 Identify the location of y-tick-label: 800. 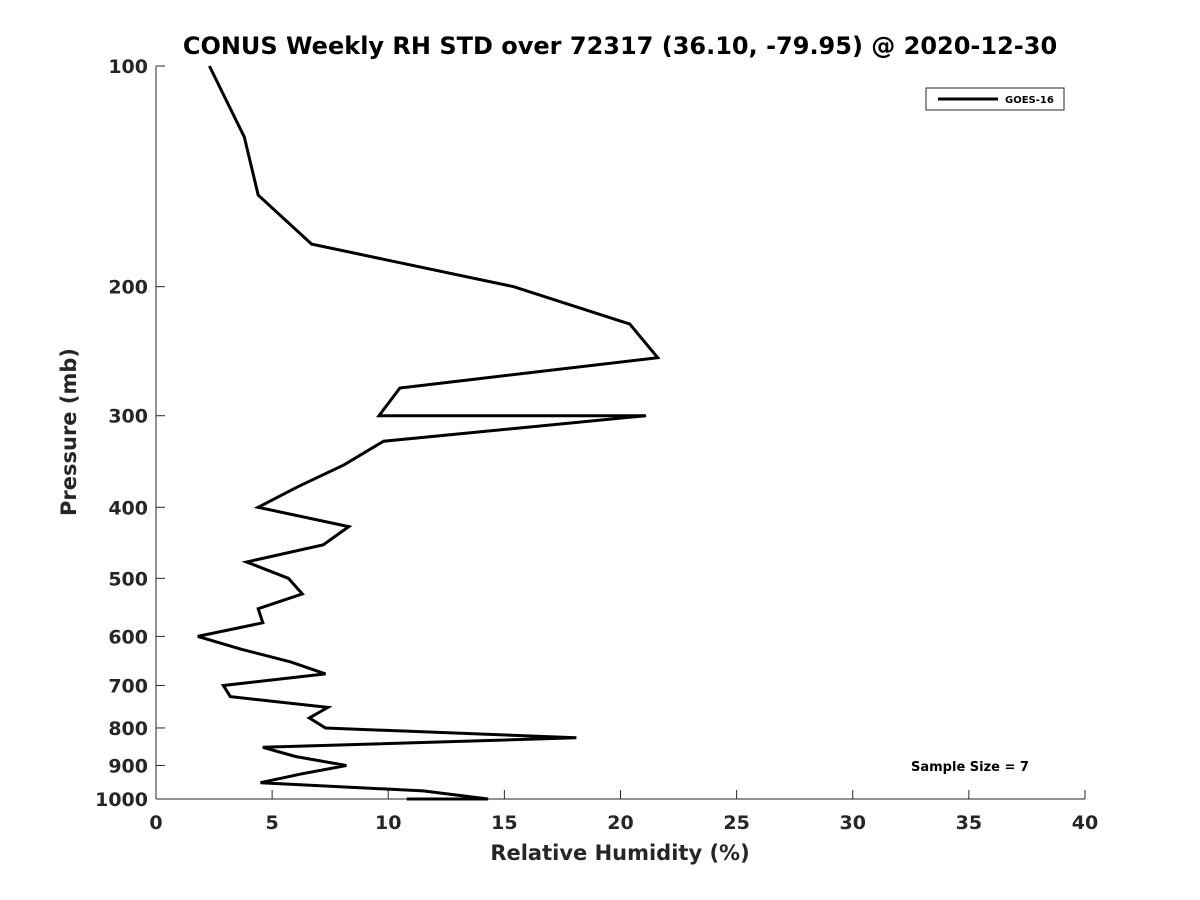
(128, 729).